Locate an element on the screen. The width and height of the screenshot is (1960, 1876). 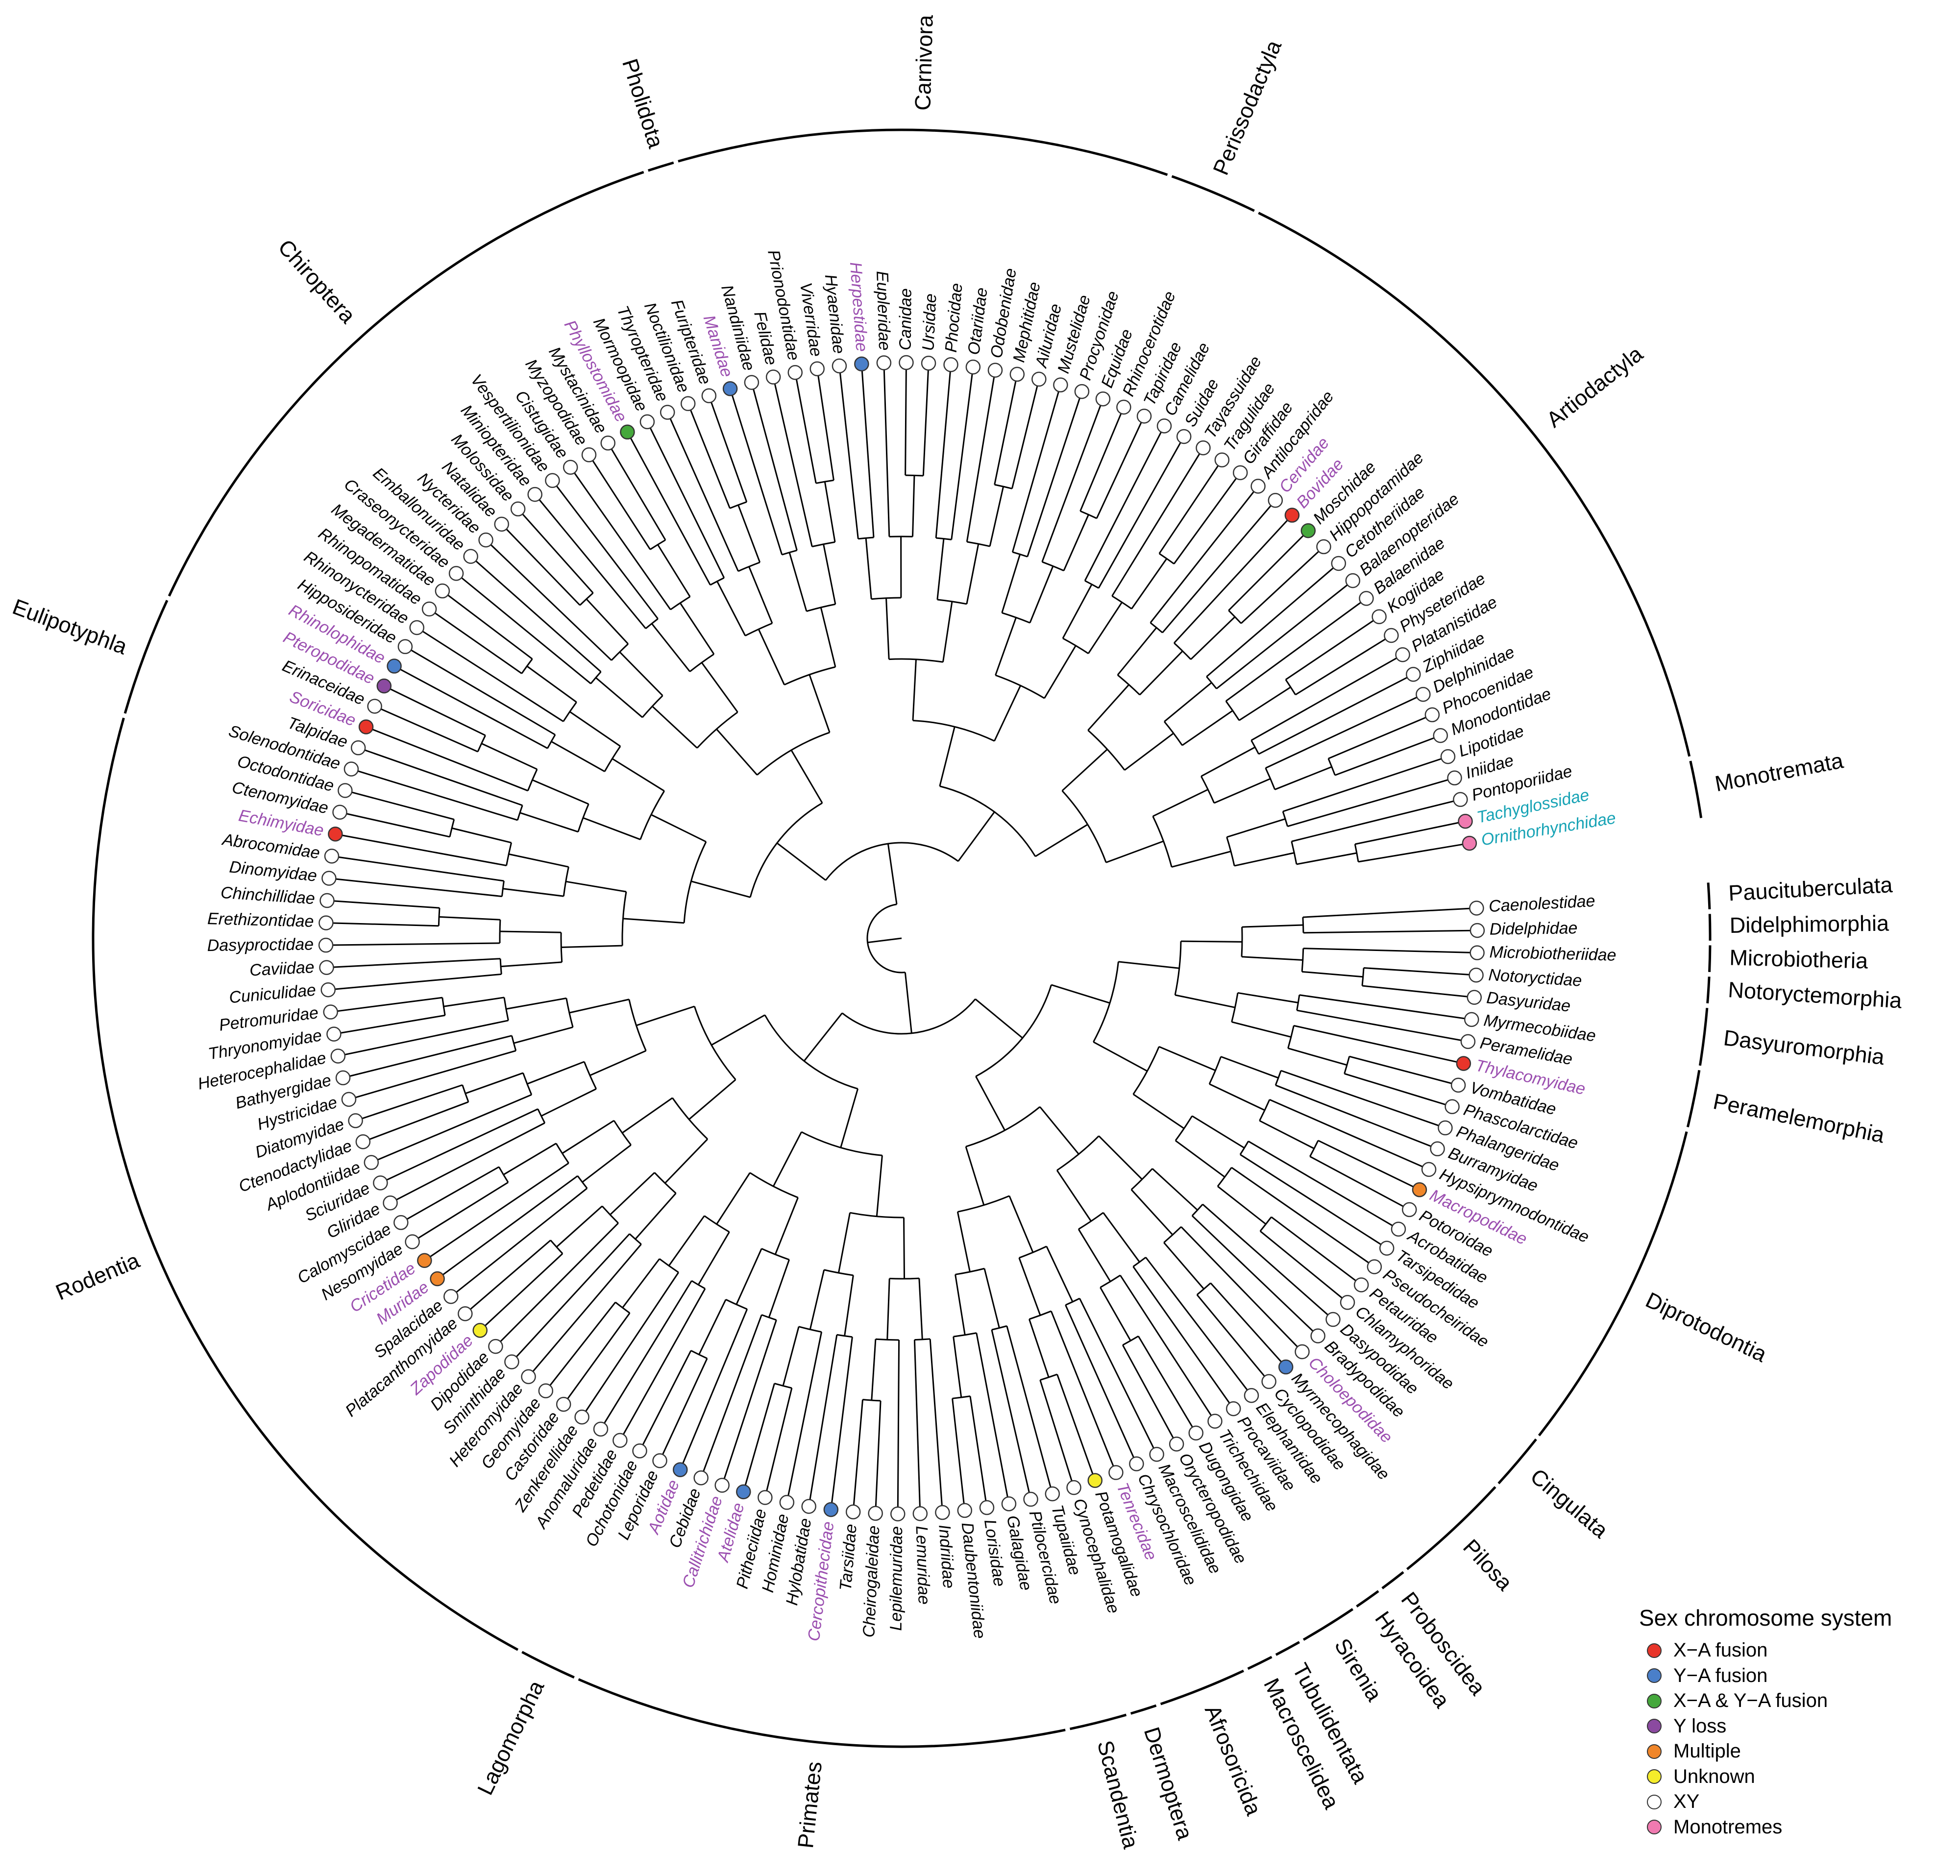
order-label: Dermoptera is located at coordinates (1168, 1783).